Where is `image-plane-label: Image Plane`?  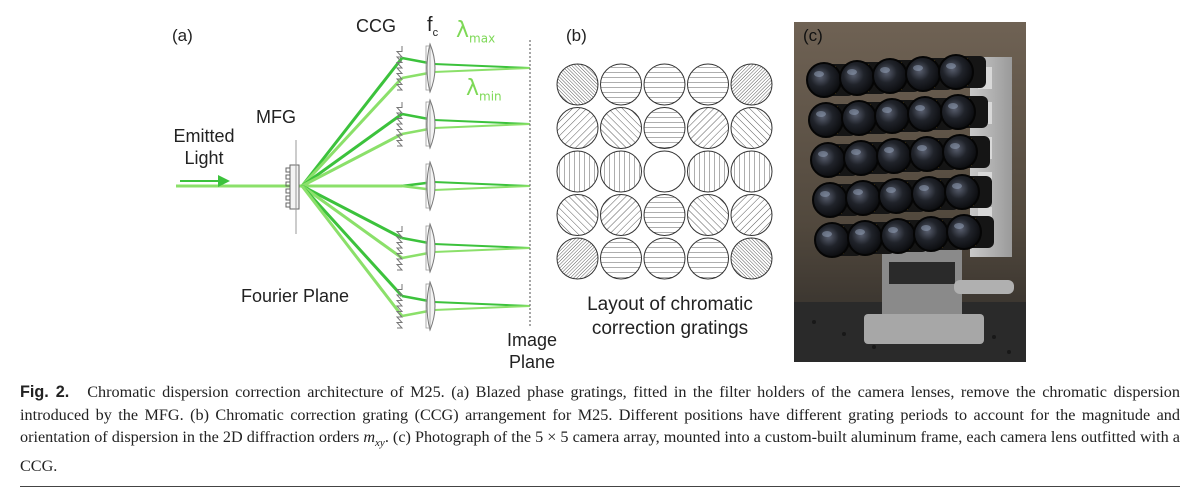 image-plane-label: Image Plane is located at coordinates (532, 351).